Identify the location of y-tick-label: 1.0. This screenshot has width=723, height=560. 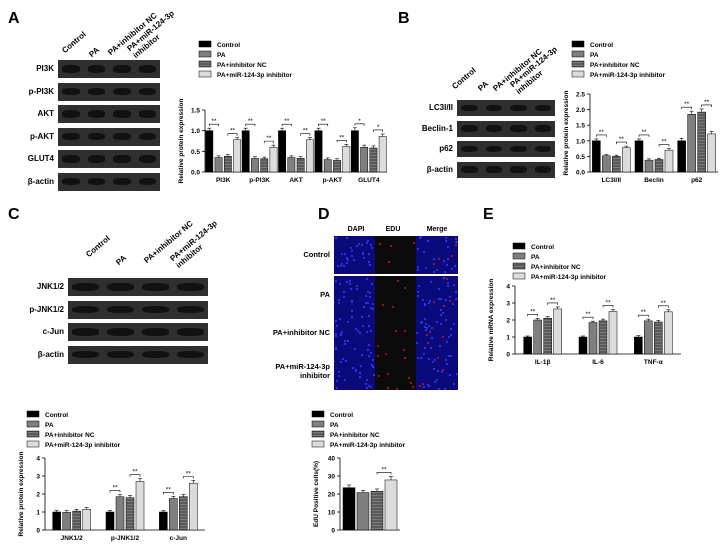
(195, 131).